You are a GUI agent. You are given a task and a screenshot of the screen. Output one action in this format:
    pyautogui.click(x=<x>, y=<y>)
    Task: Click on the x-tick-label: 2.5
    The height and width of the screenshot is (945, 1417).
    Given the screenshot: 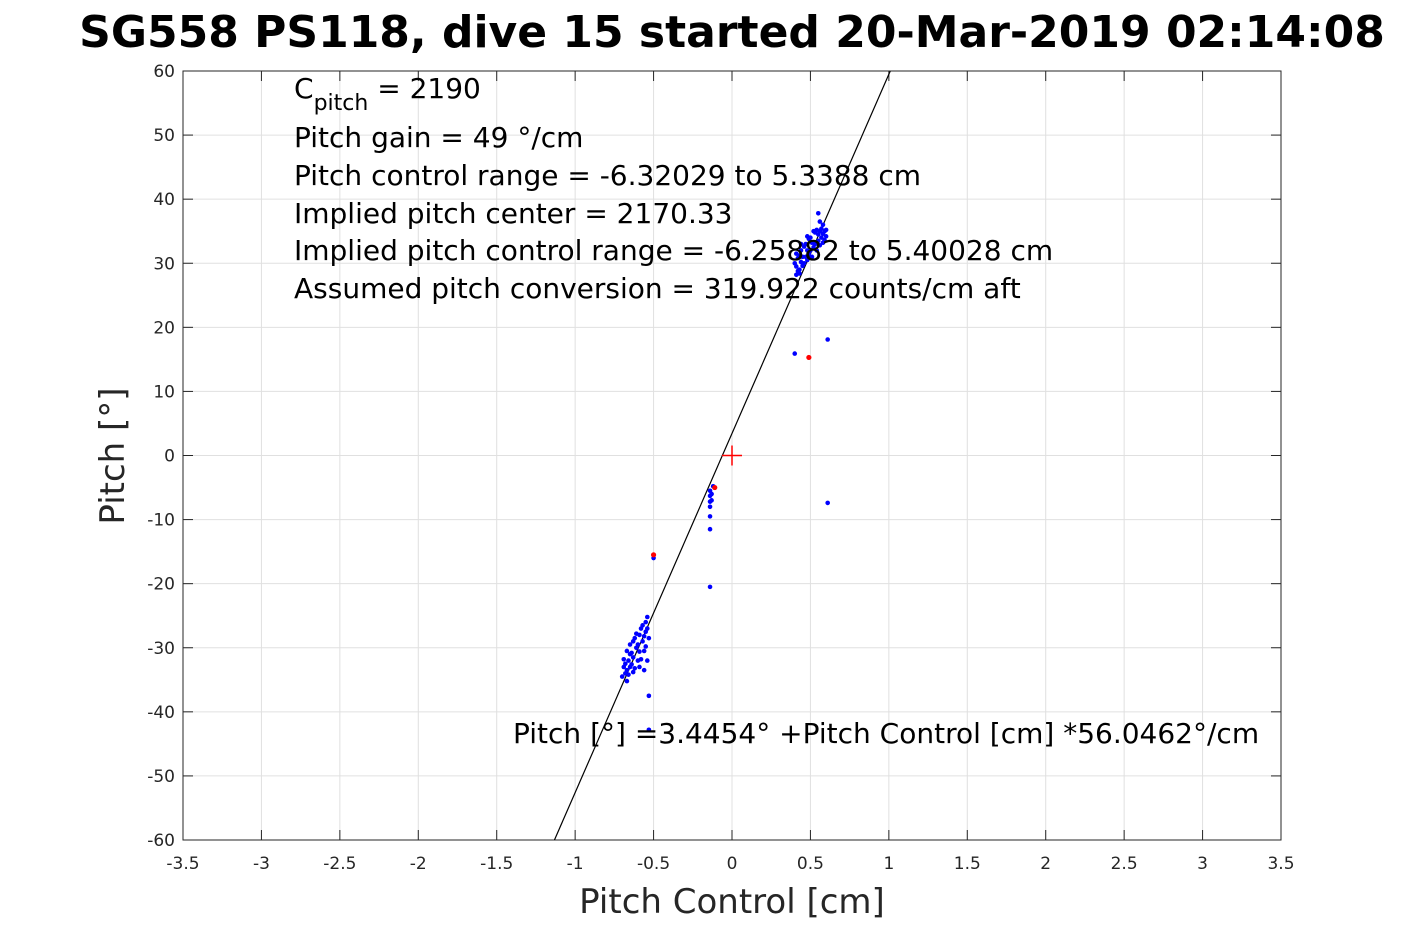 What is the action you would take?
    pyautogui.click(x=1124, y=864)
    